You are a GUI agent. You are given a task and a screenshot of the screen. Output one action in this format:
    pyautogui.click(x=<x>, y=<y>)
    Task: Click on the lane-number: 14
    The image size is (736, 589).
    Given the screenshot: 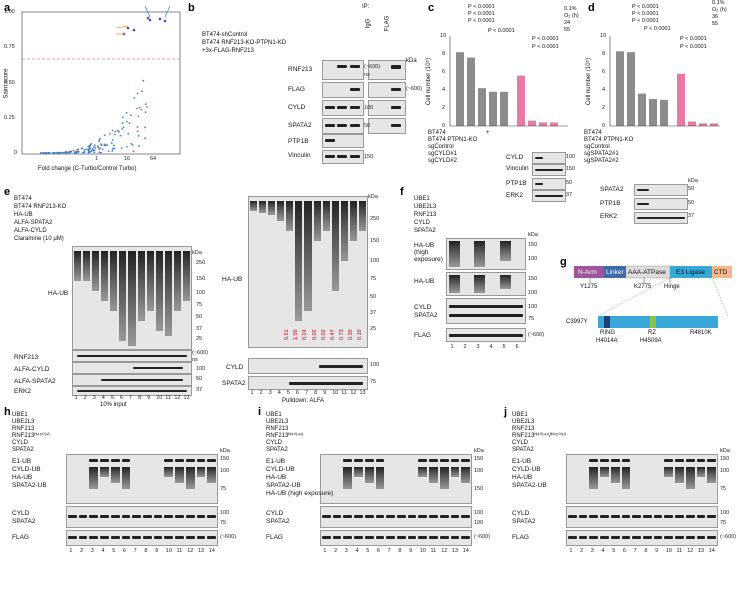 What is the action you would take?
    pyautogui.click(x=711, y=551)
    